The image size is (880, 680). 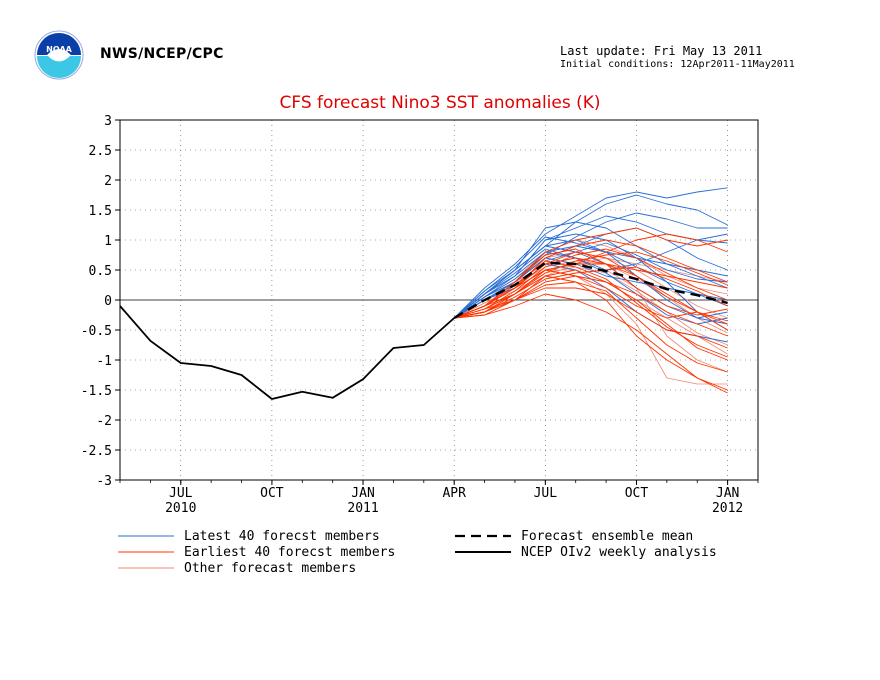 I want to click on legend-label-latest: Latest 40 forecst members, so click(x=282, y=536).